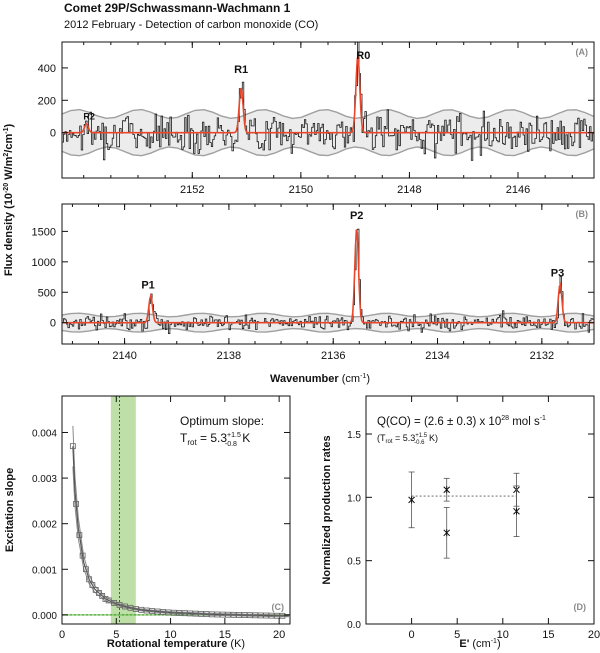  Describe the element at coordinates (278, 607) in the screenshot. I see `panel-letter: (C)` at that location.